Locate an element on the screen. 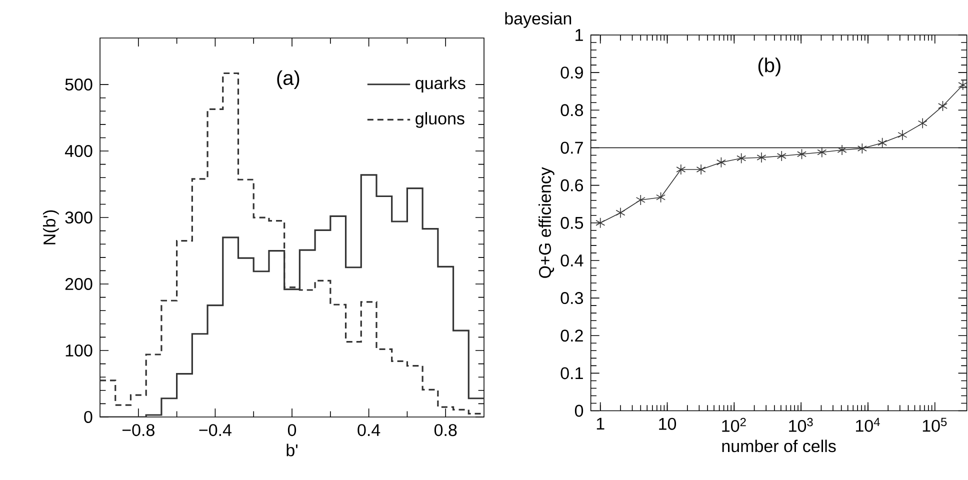  y-tick-label: 200 is located at coordinates (78, 284).